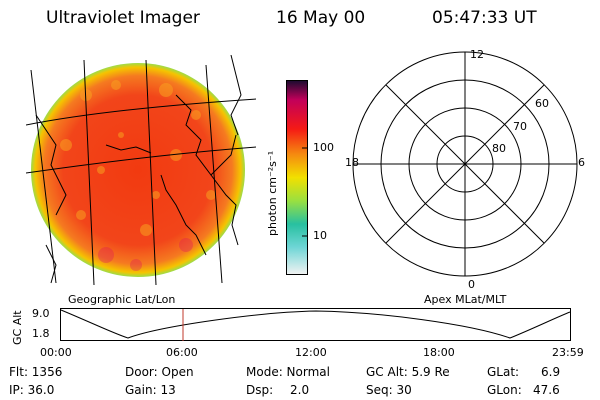 Image resolution: width=600 pixels, height=400 pixels. What do you see at coordinates (389, 390) in the screenshot?
I see `seq-value: Seq: 30` at bounding box center [389, 390].